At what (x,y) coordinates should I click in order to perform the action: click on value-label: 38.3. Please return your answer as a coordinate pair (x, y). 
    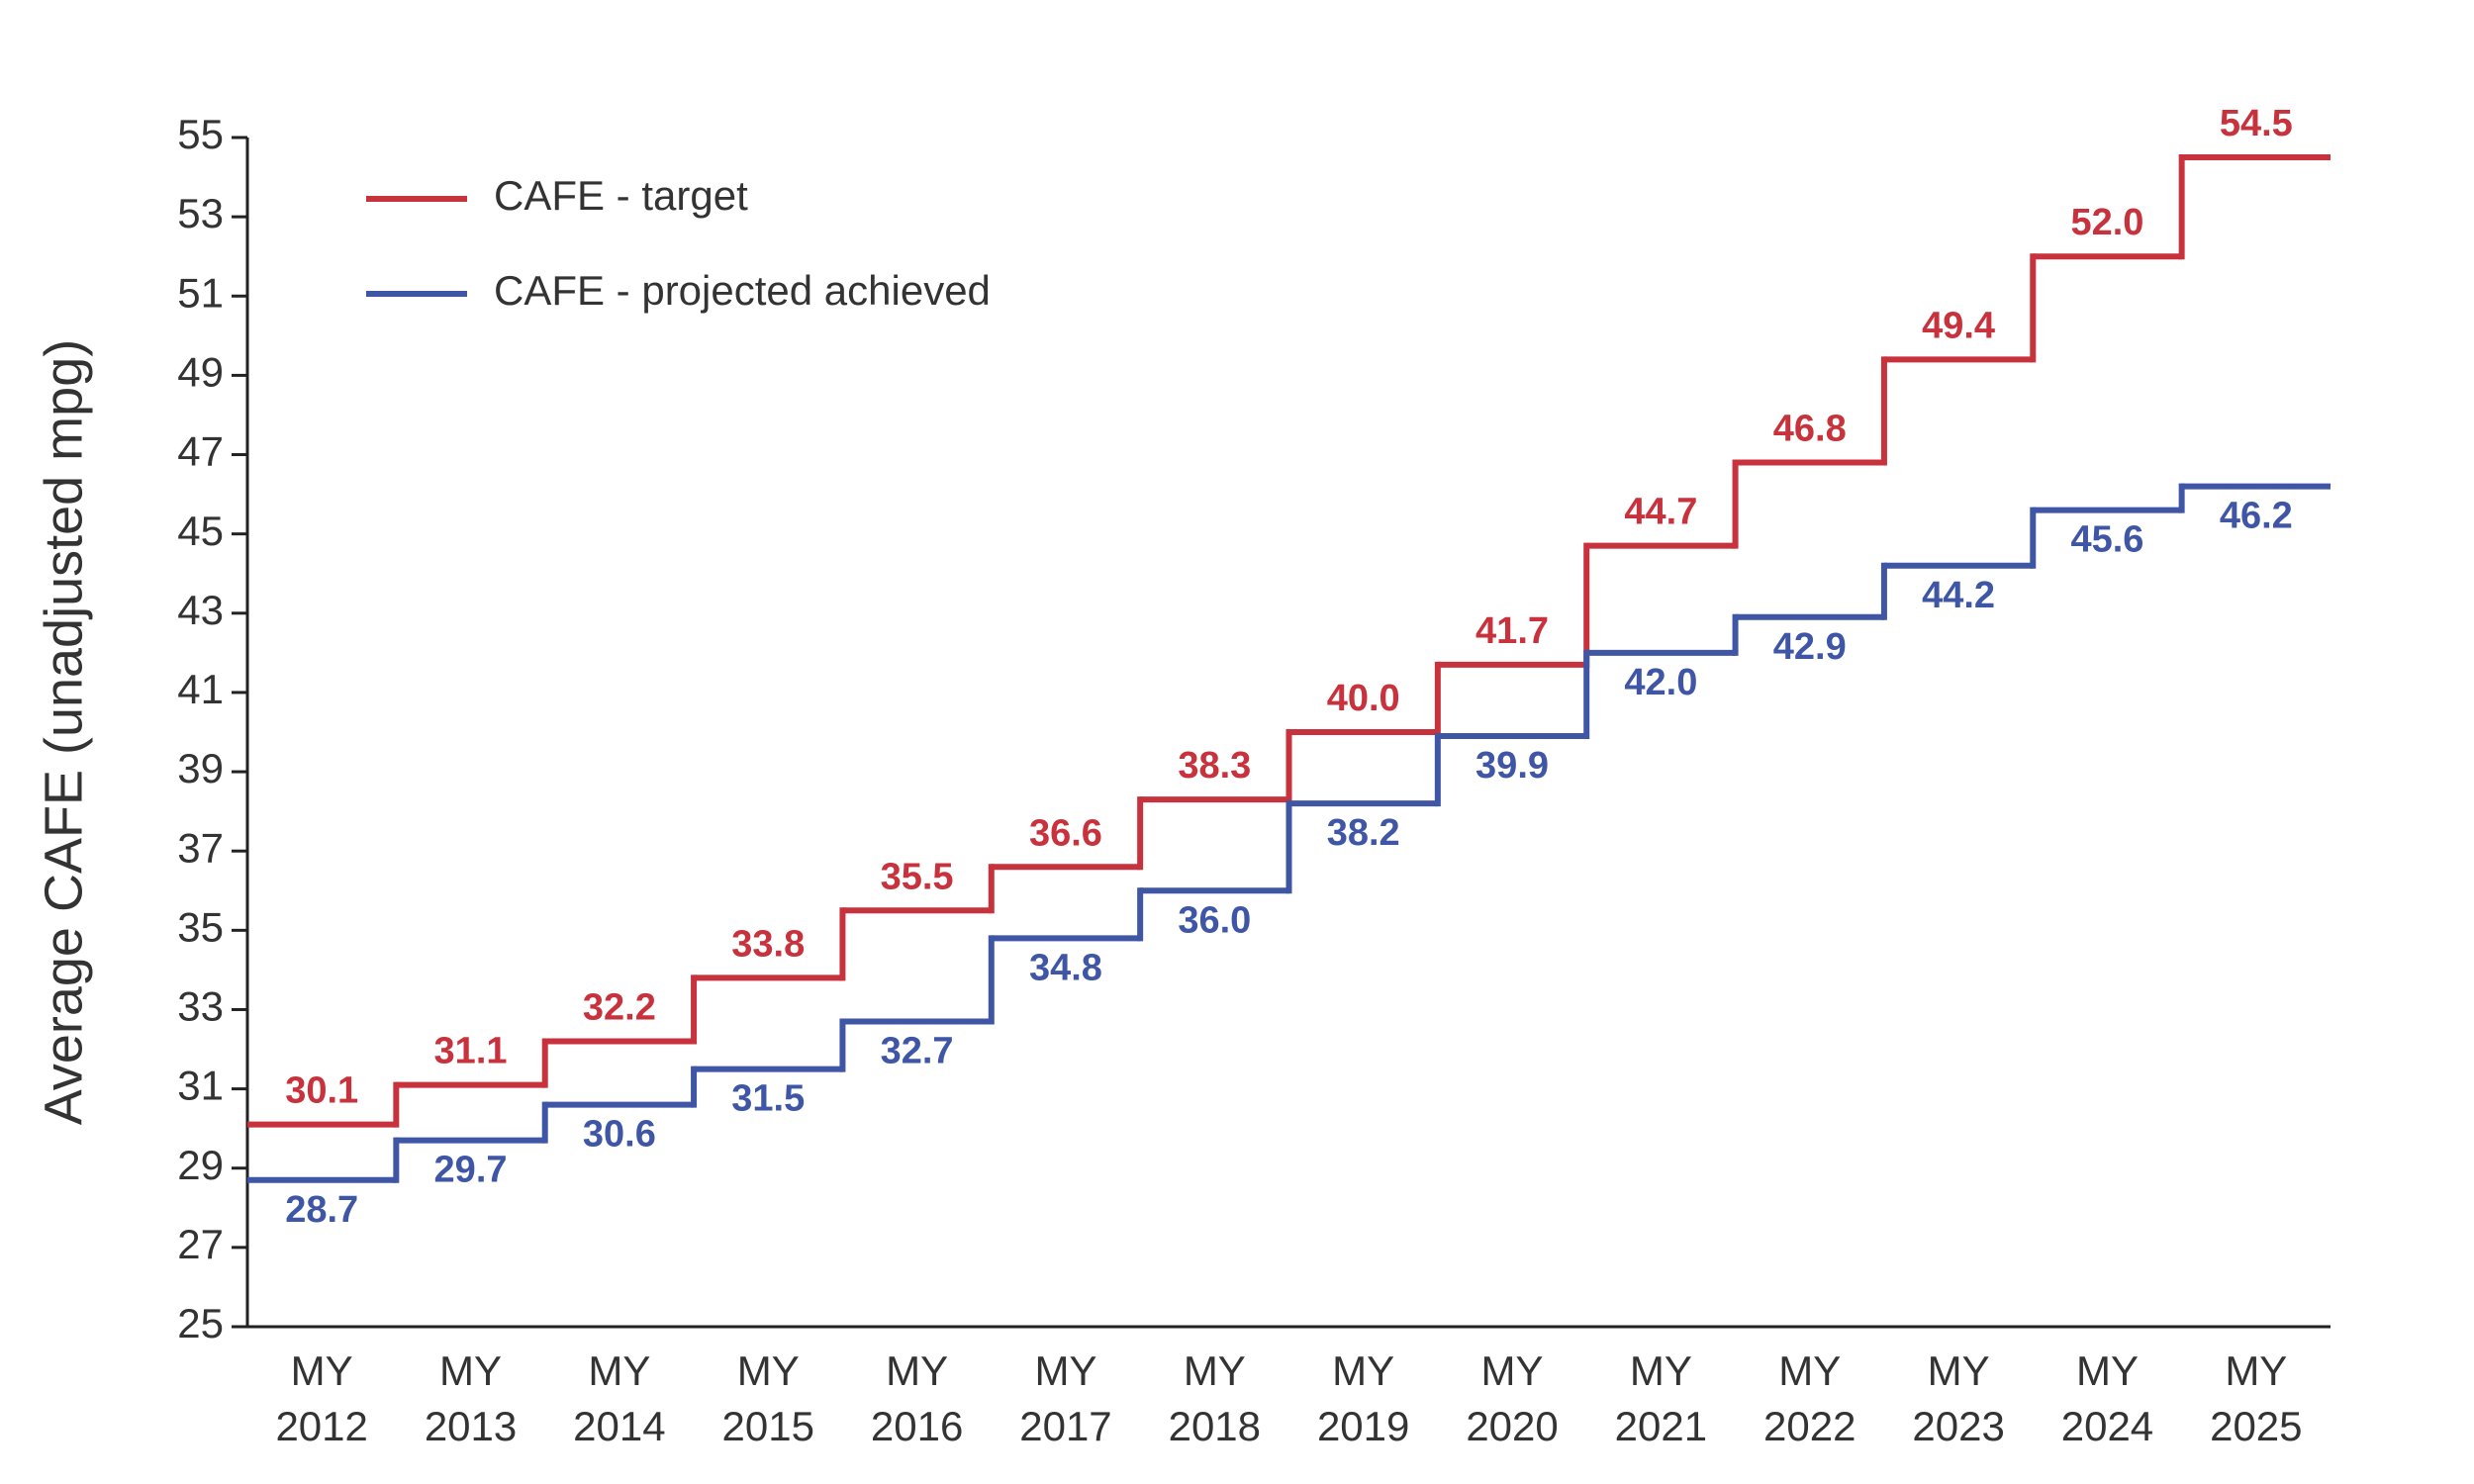
    Looking at the image, I should click on (1215, 766).